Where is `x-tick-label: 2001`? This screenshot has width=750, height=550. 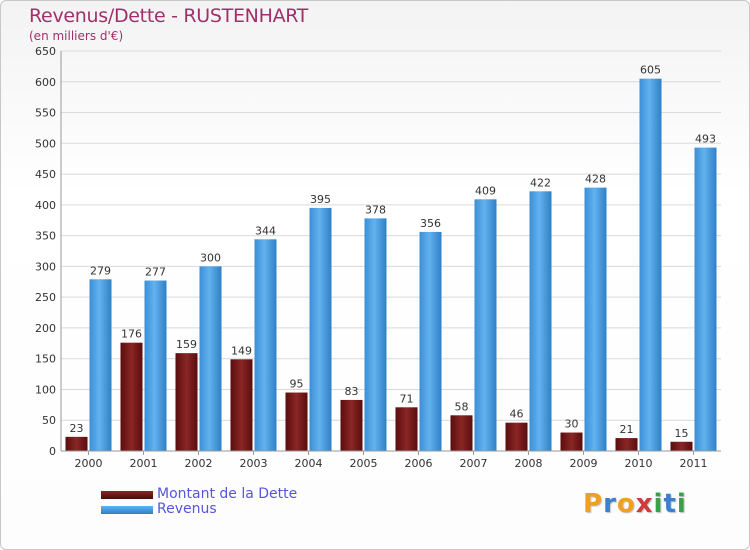
x-tick-label: 2001 is located at coordinates (144, 463).